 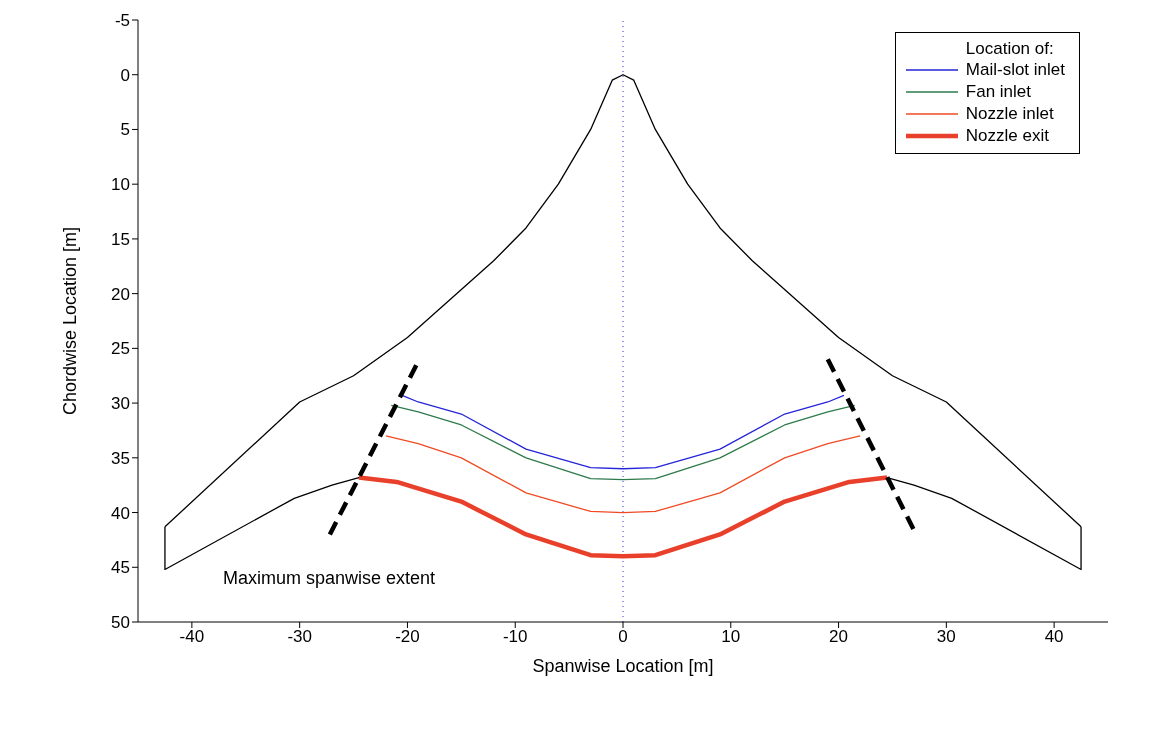 What do you see at coordinates (1015, 70) in the screenshot?
I see `legend-label: Mail-slot inlet` at bounding box center [1015, 70].